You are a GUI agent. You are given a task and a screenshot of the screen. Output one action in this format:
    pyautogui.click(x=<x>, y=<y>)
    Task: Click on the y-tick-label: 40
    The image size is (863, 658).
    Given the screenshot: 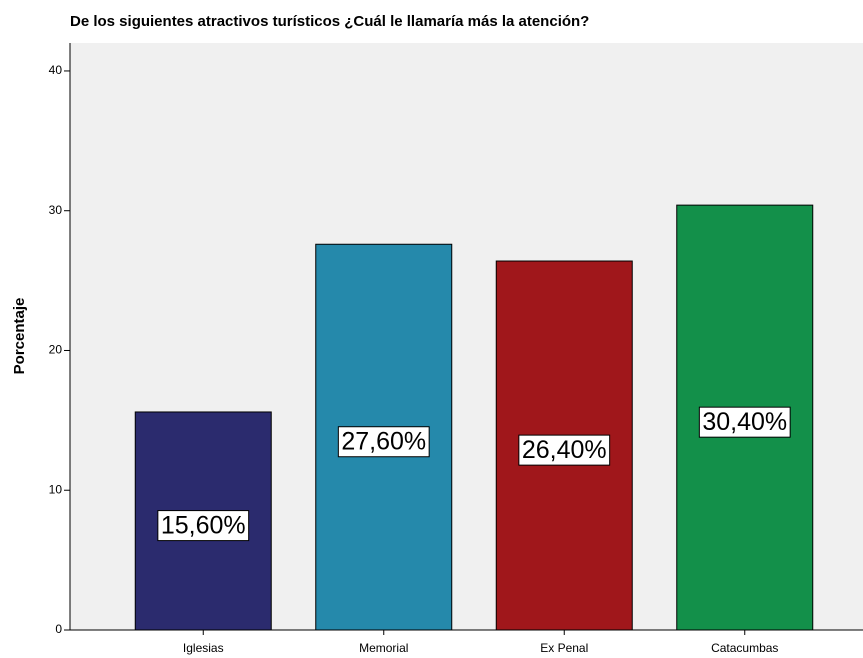 What is the action you would take?
    pyautogui.click(x=56, y=70)
    